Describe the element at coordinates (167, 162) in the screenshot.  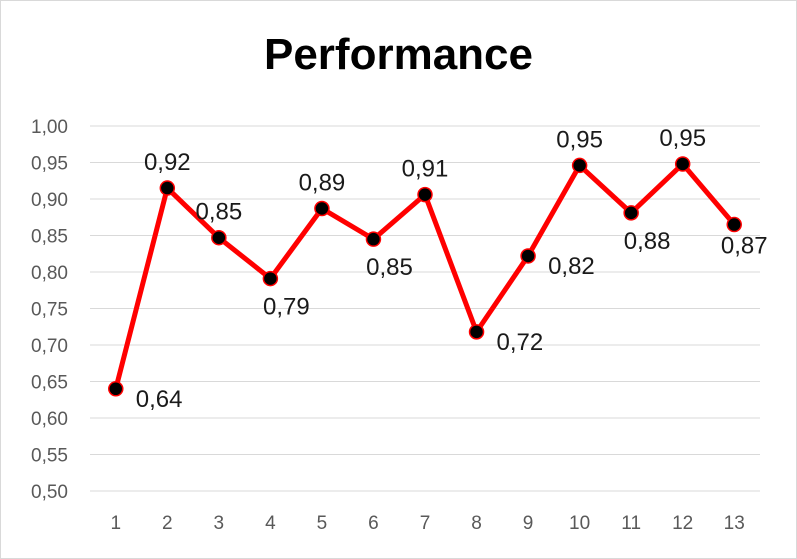
I see `data-label: 0,92` at that location.